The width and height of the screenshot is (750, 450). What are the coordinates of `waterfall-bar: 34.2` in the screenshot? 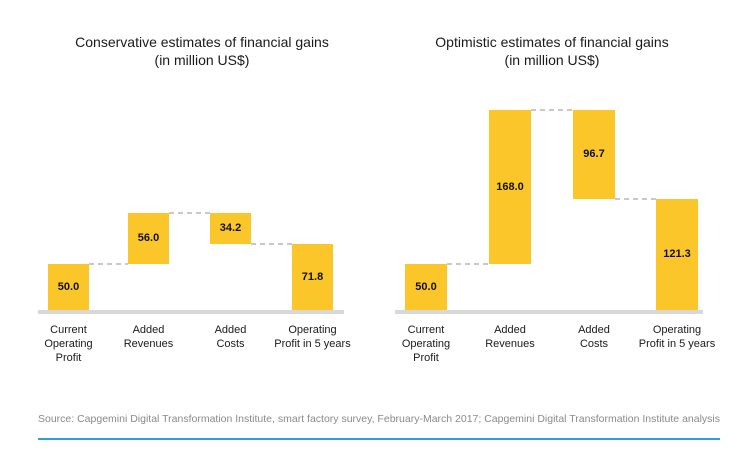 It's located at (230, 228).